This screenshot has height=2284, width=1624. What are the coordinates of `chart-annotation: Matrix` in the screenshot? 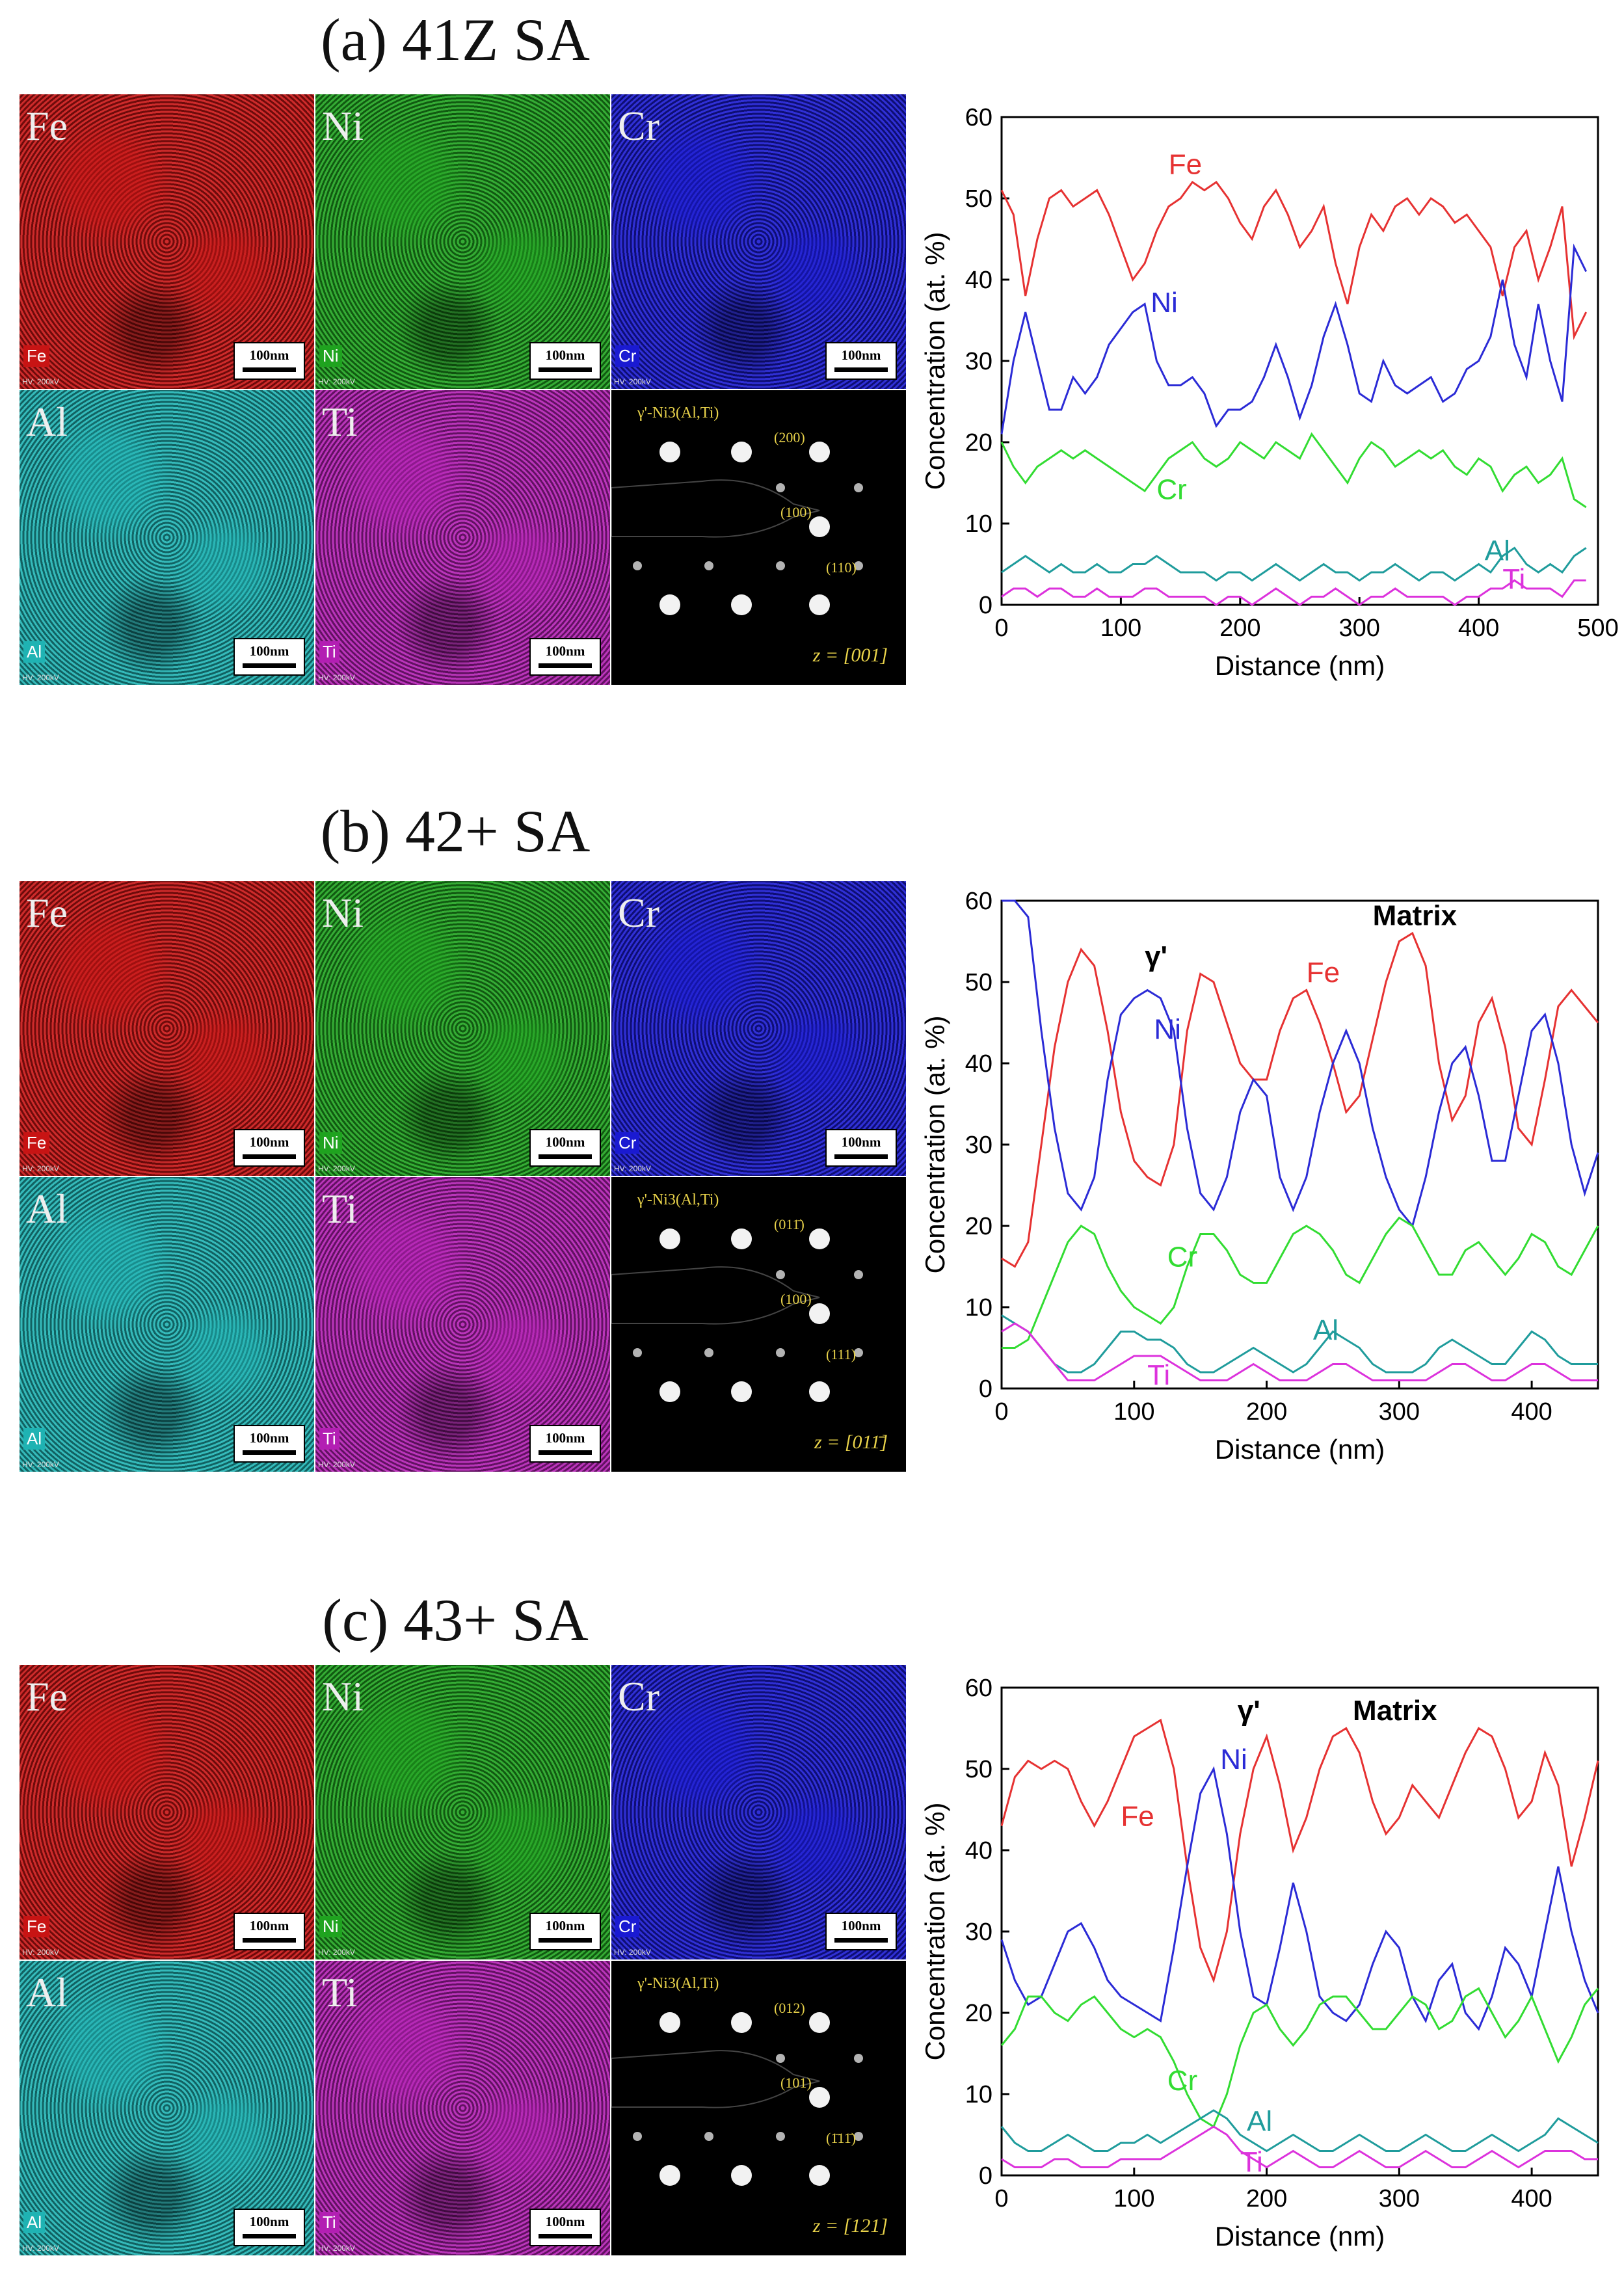 It's located at (1415, 916).